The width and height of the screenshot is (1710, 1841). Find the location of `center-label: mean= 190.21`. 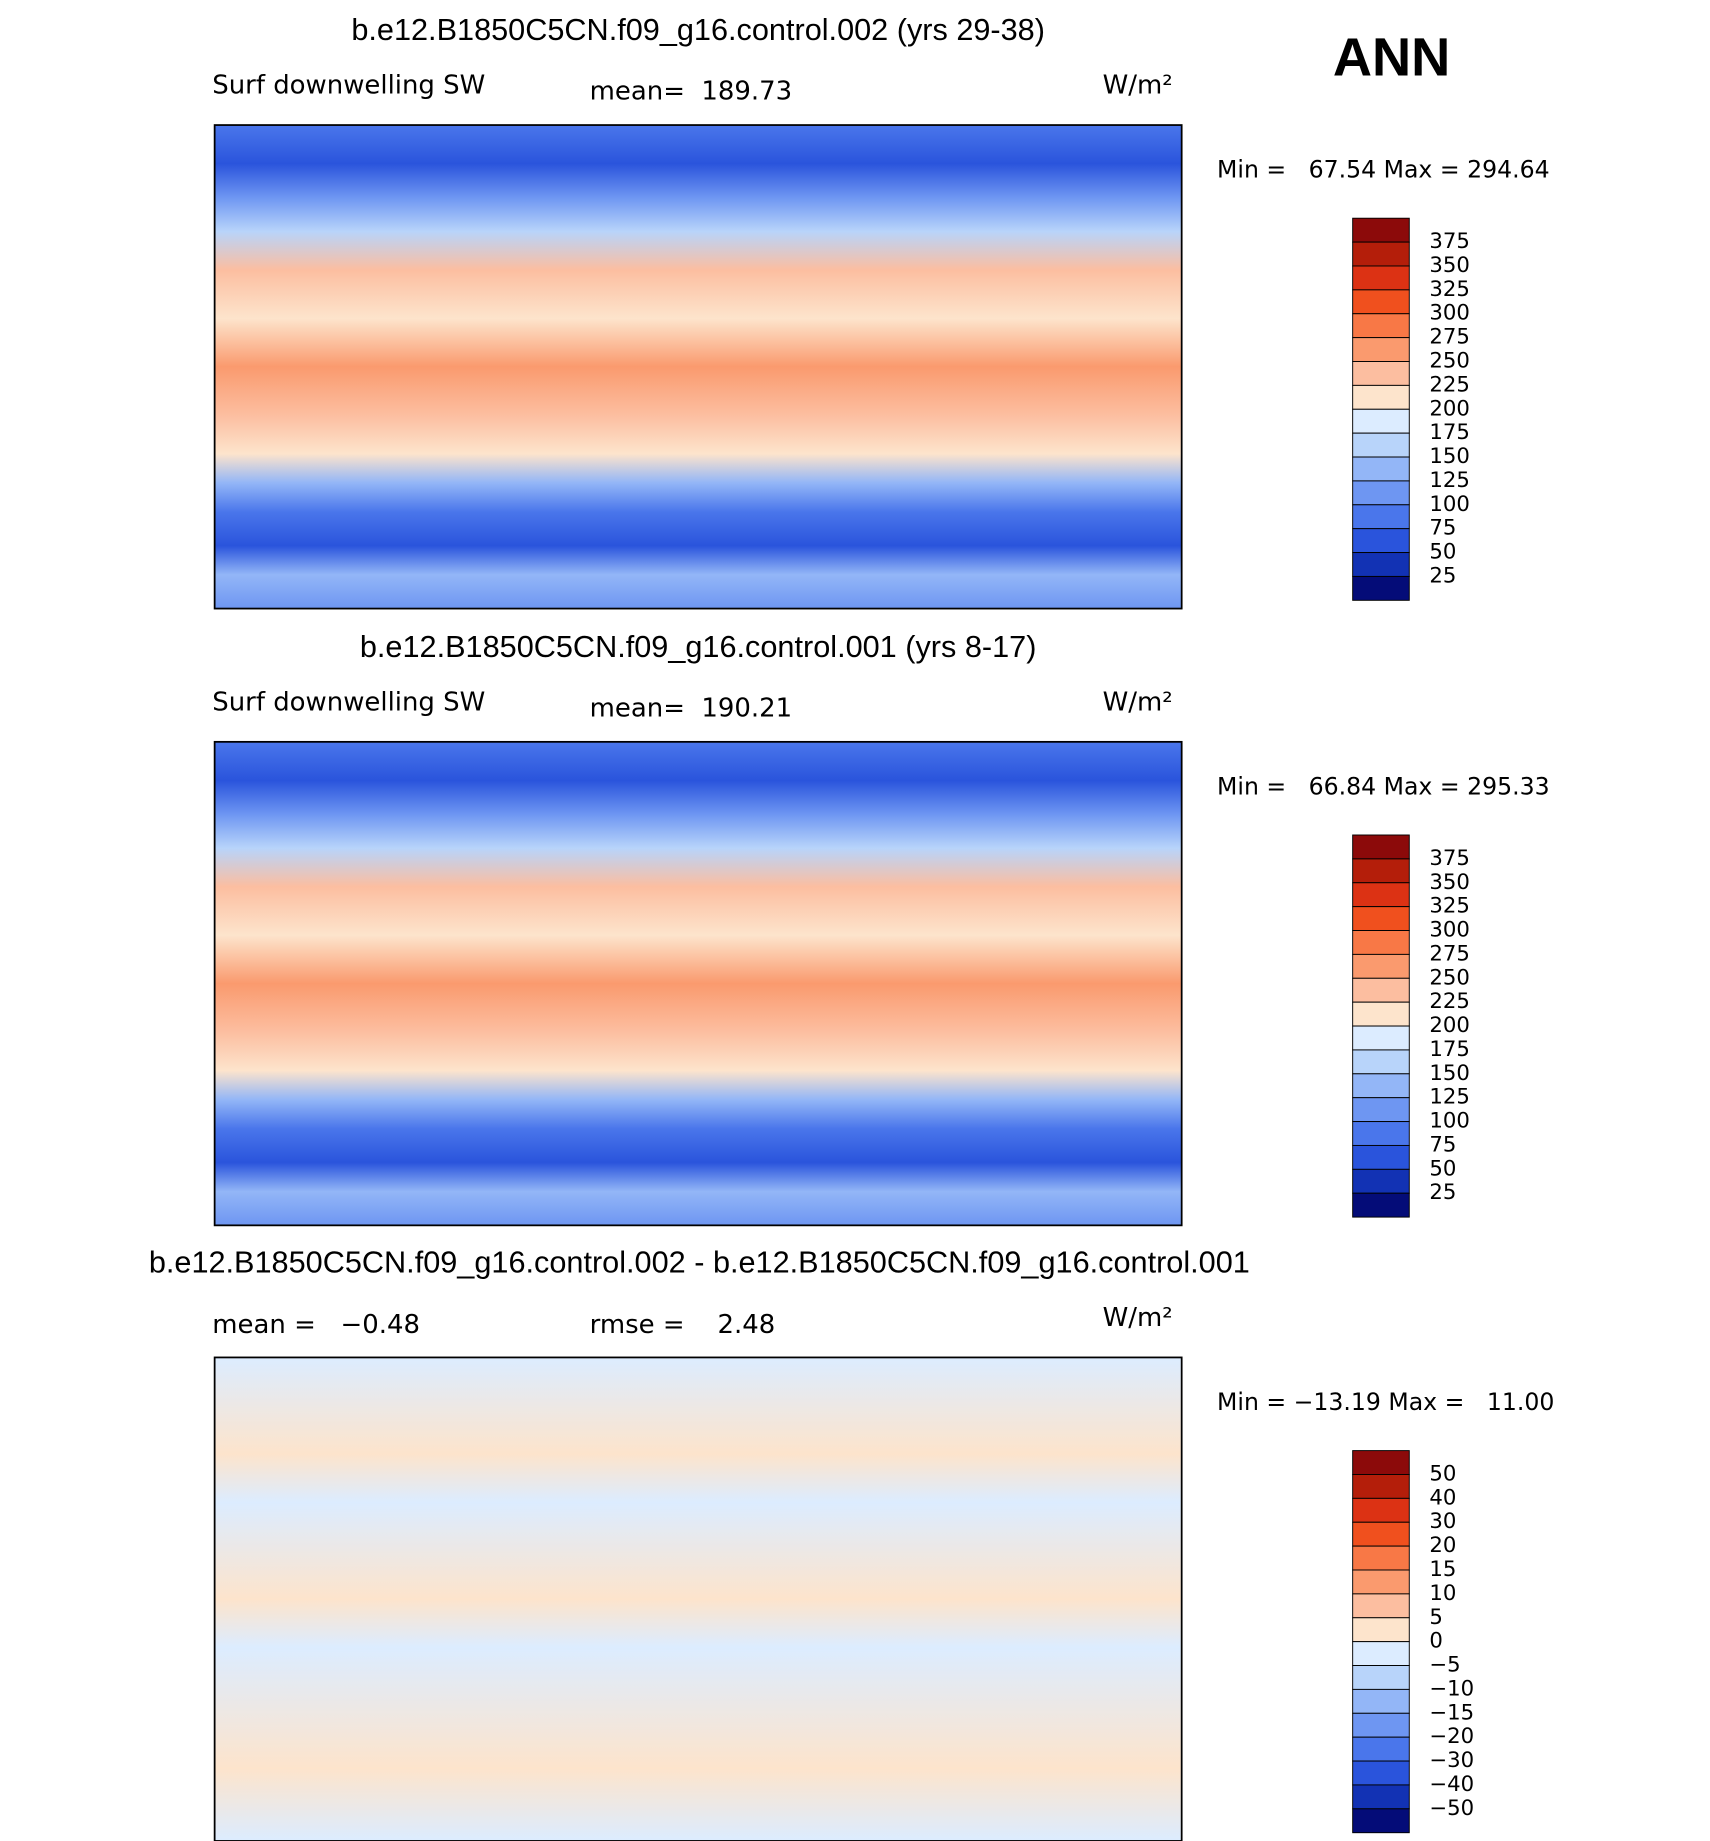

center-label: mean= 190.21 is located at coordinates (691, 708).